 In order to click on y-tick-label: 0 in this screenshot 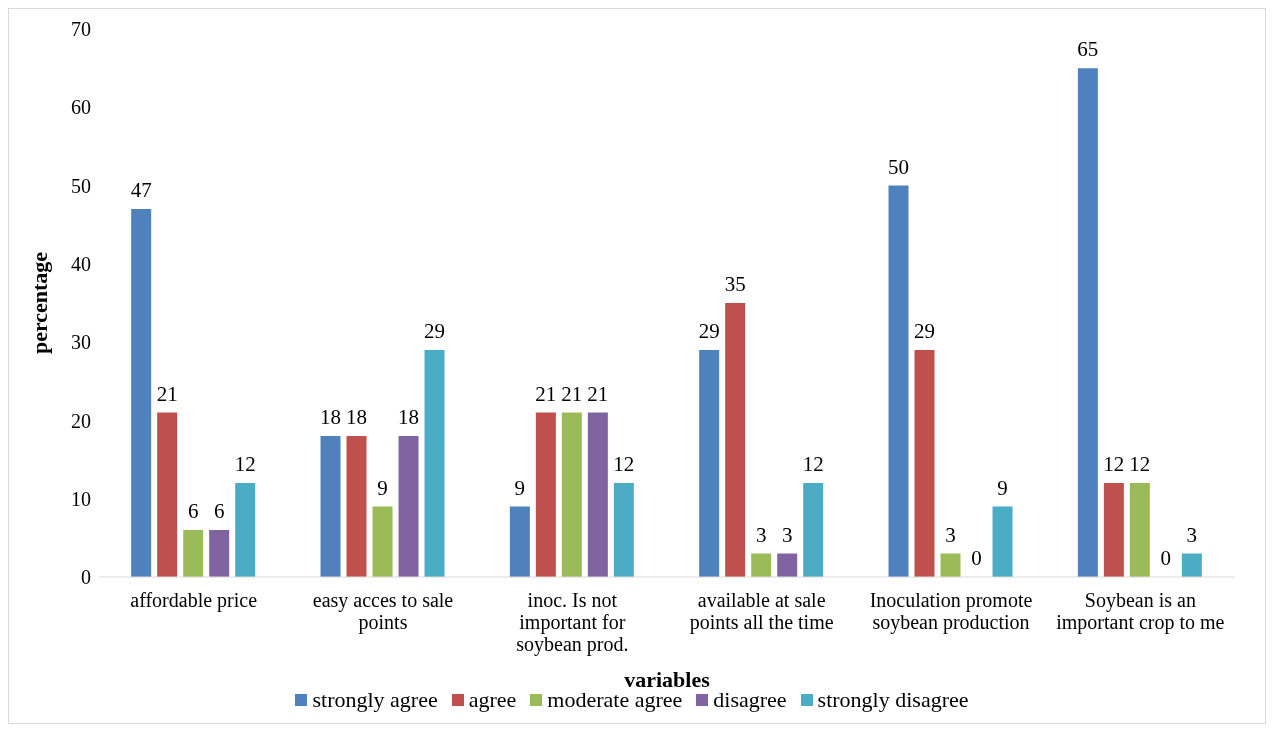, I will do `click(86, 577)`.